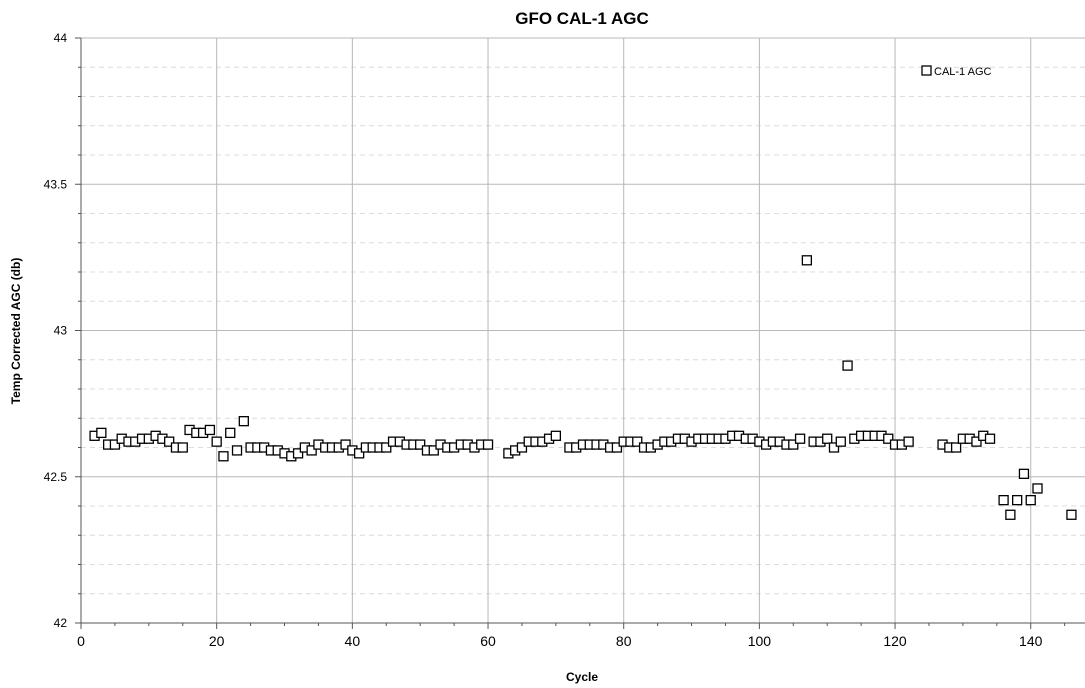  What do you see at coordinates (217, 641) in the screenshot?
I see `x-tick-label: 20` at bounding box center [217, 641].